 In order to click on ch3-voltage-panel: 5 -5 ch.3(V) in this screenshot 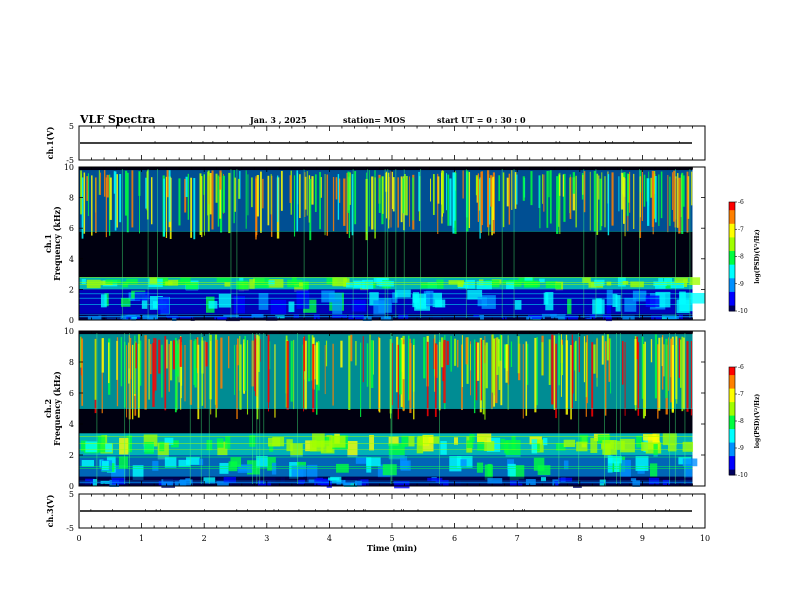, I will do `click(375, 511)`.